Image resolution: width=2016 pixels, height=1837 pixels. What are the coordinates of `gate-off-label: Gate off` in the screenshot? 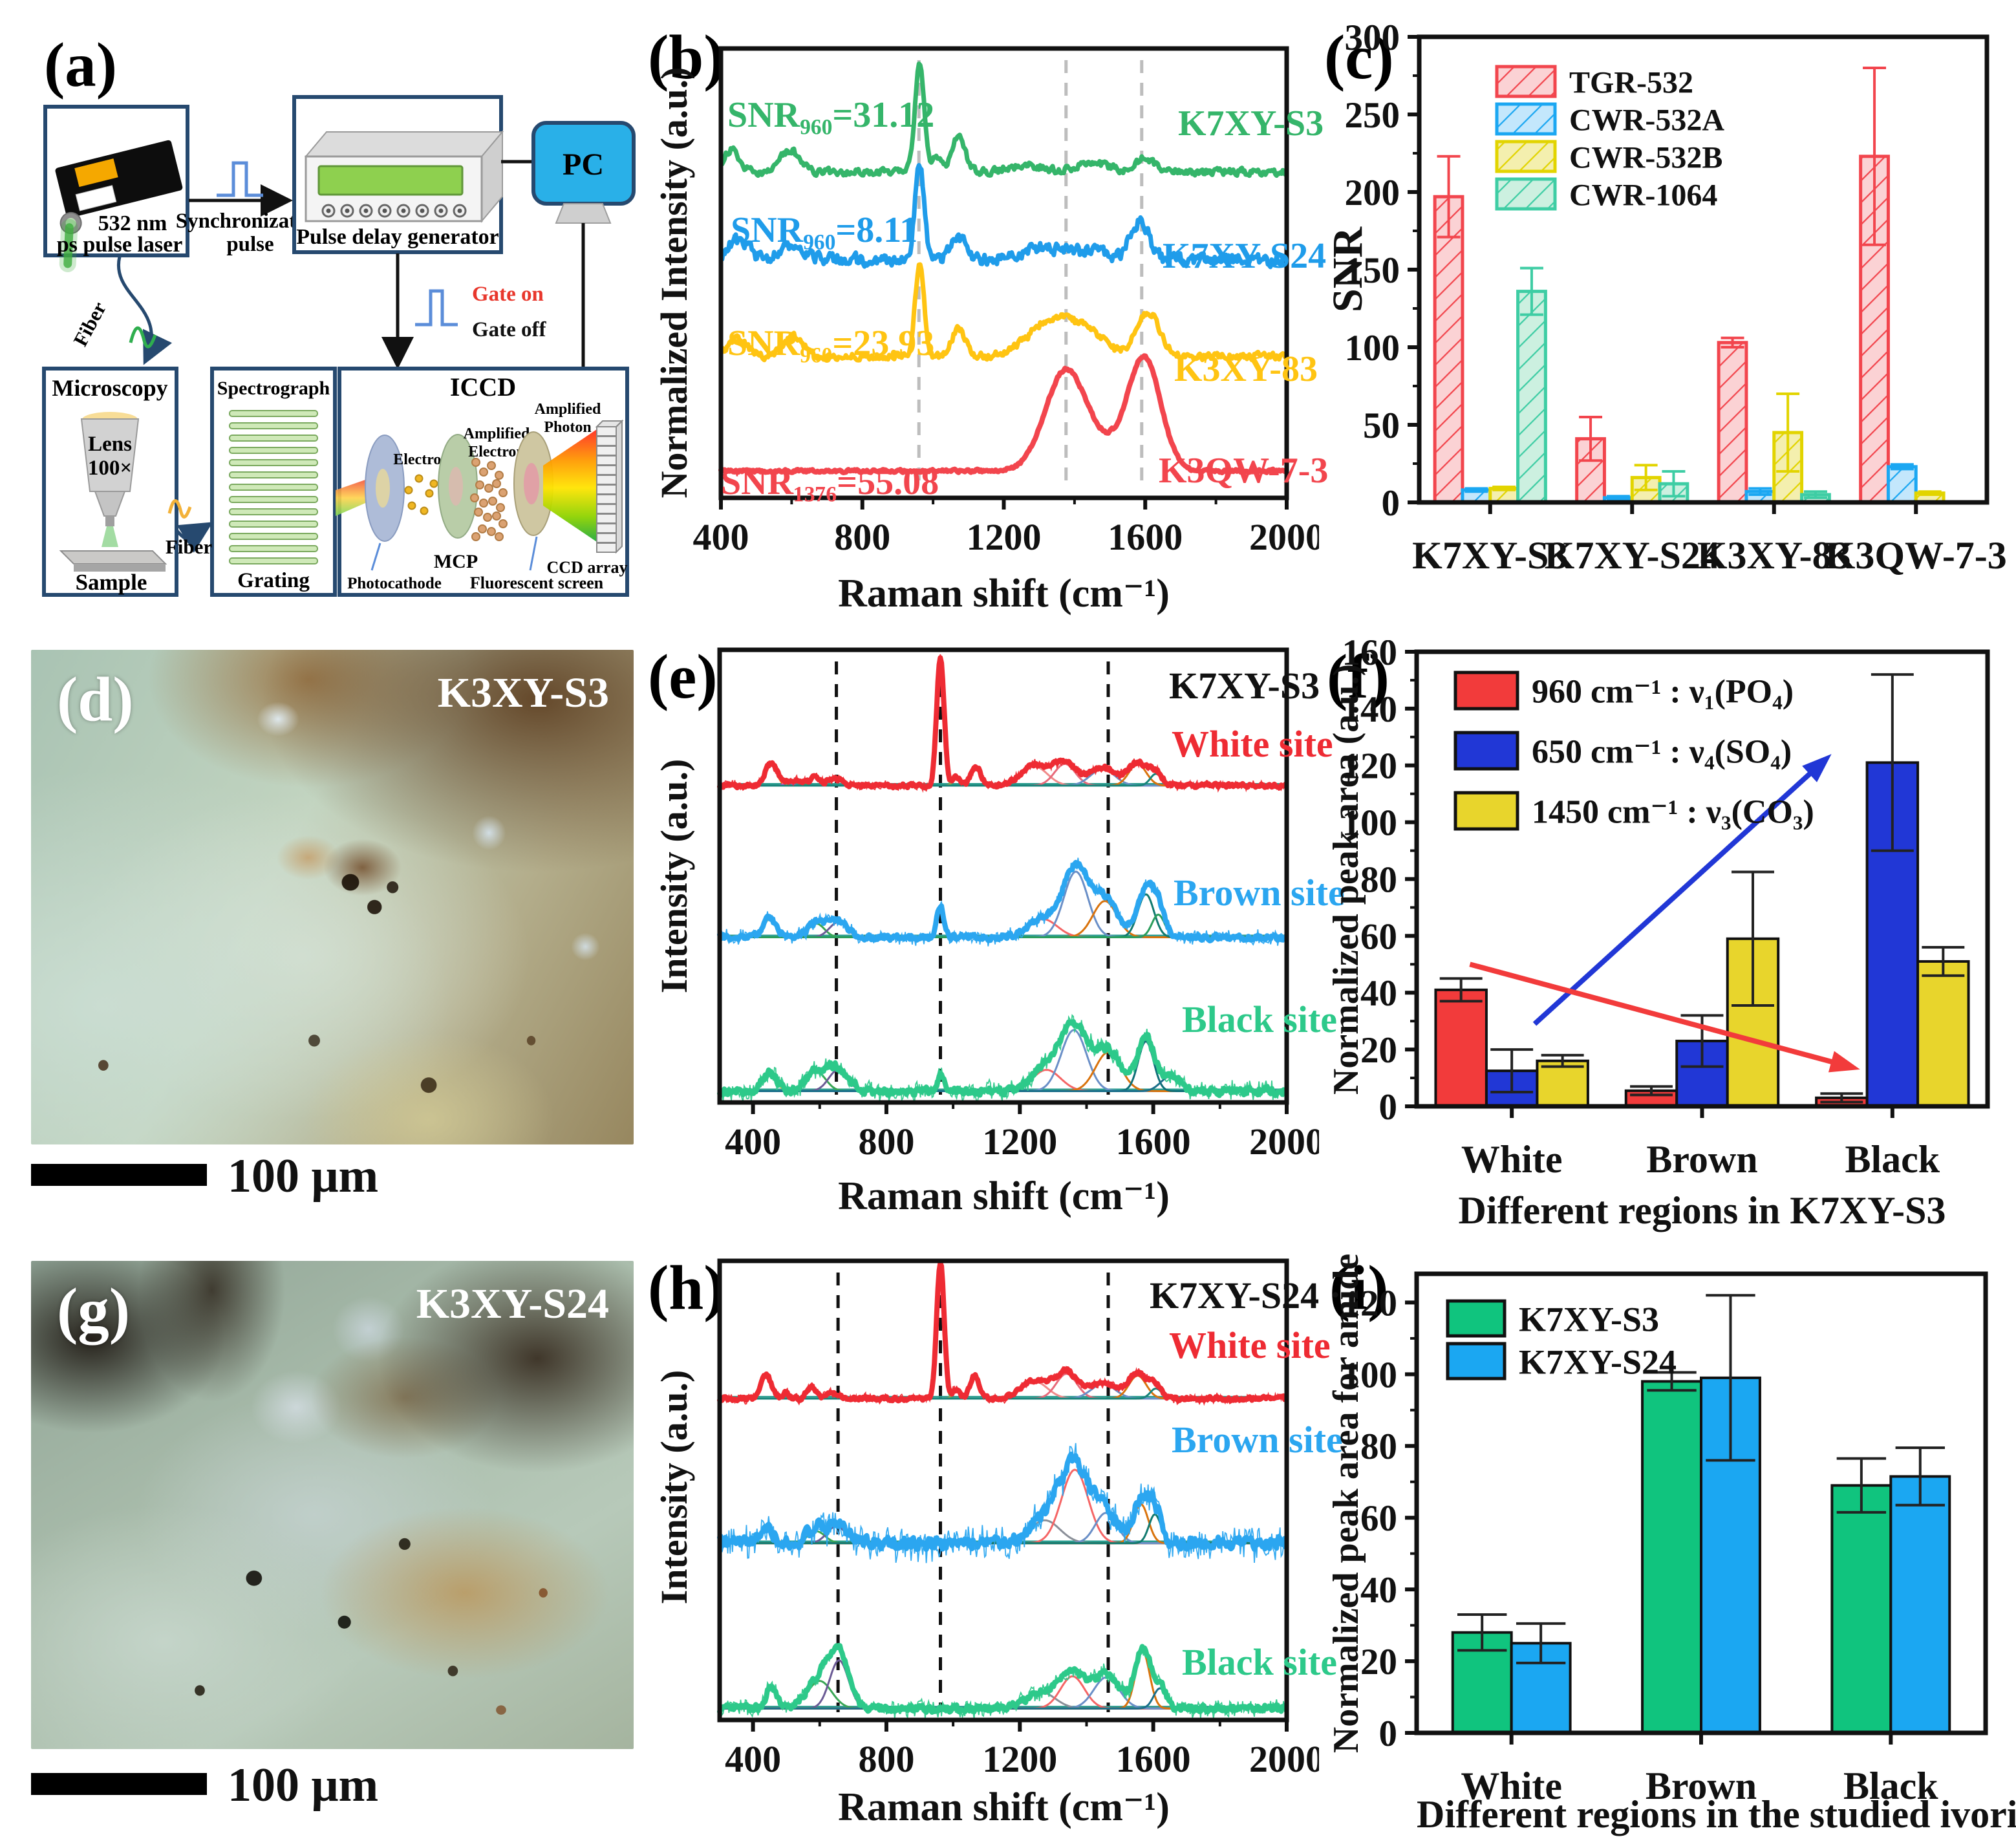 It's located at (510, 329).